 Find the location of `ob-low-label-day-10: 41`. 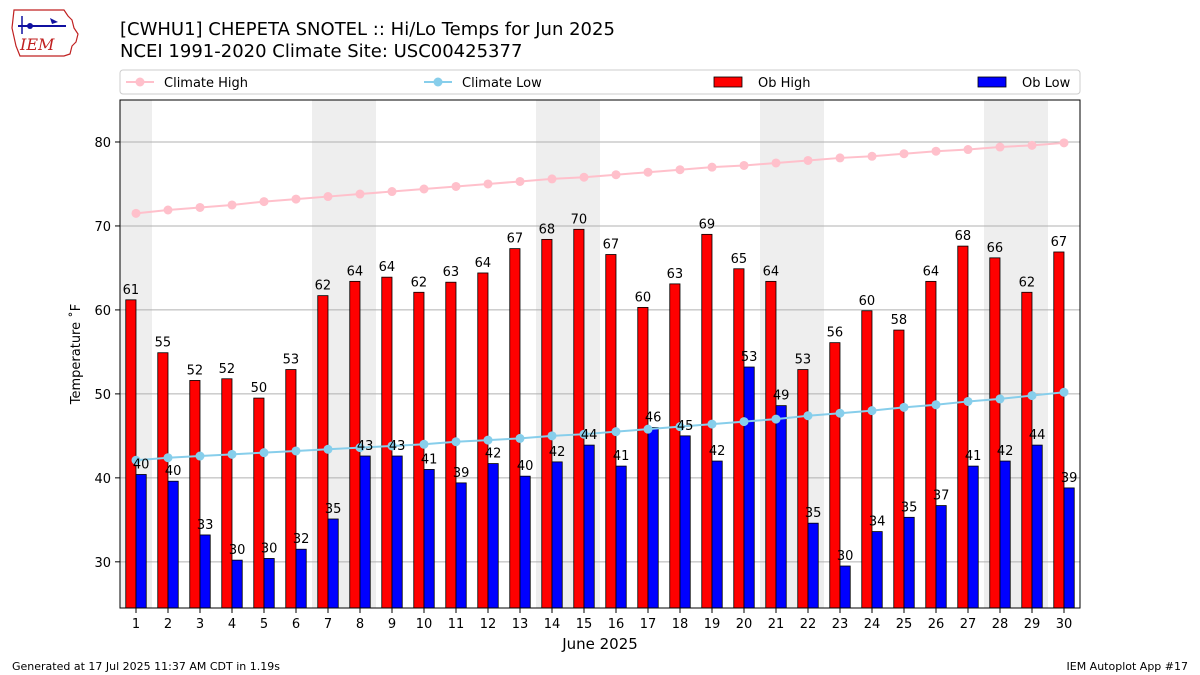

ob-low-label-day-10: 41 is located at coordinates (429, 459).